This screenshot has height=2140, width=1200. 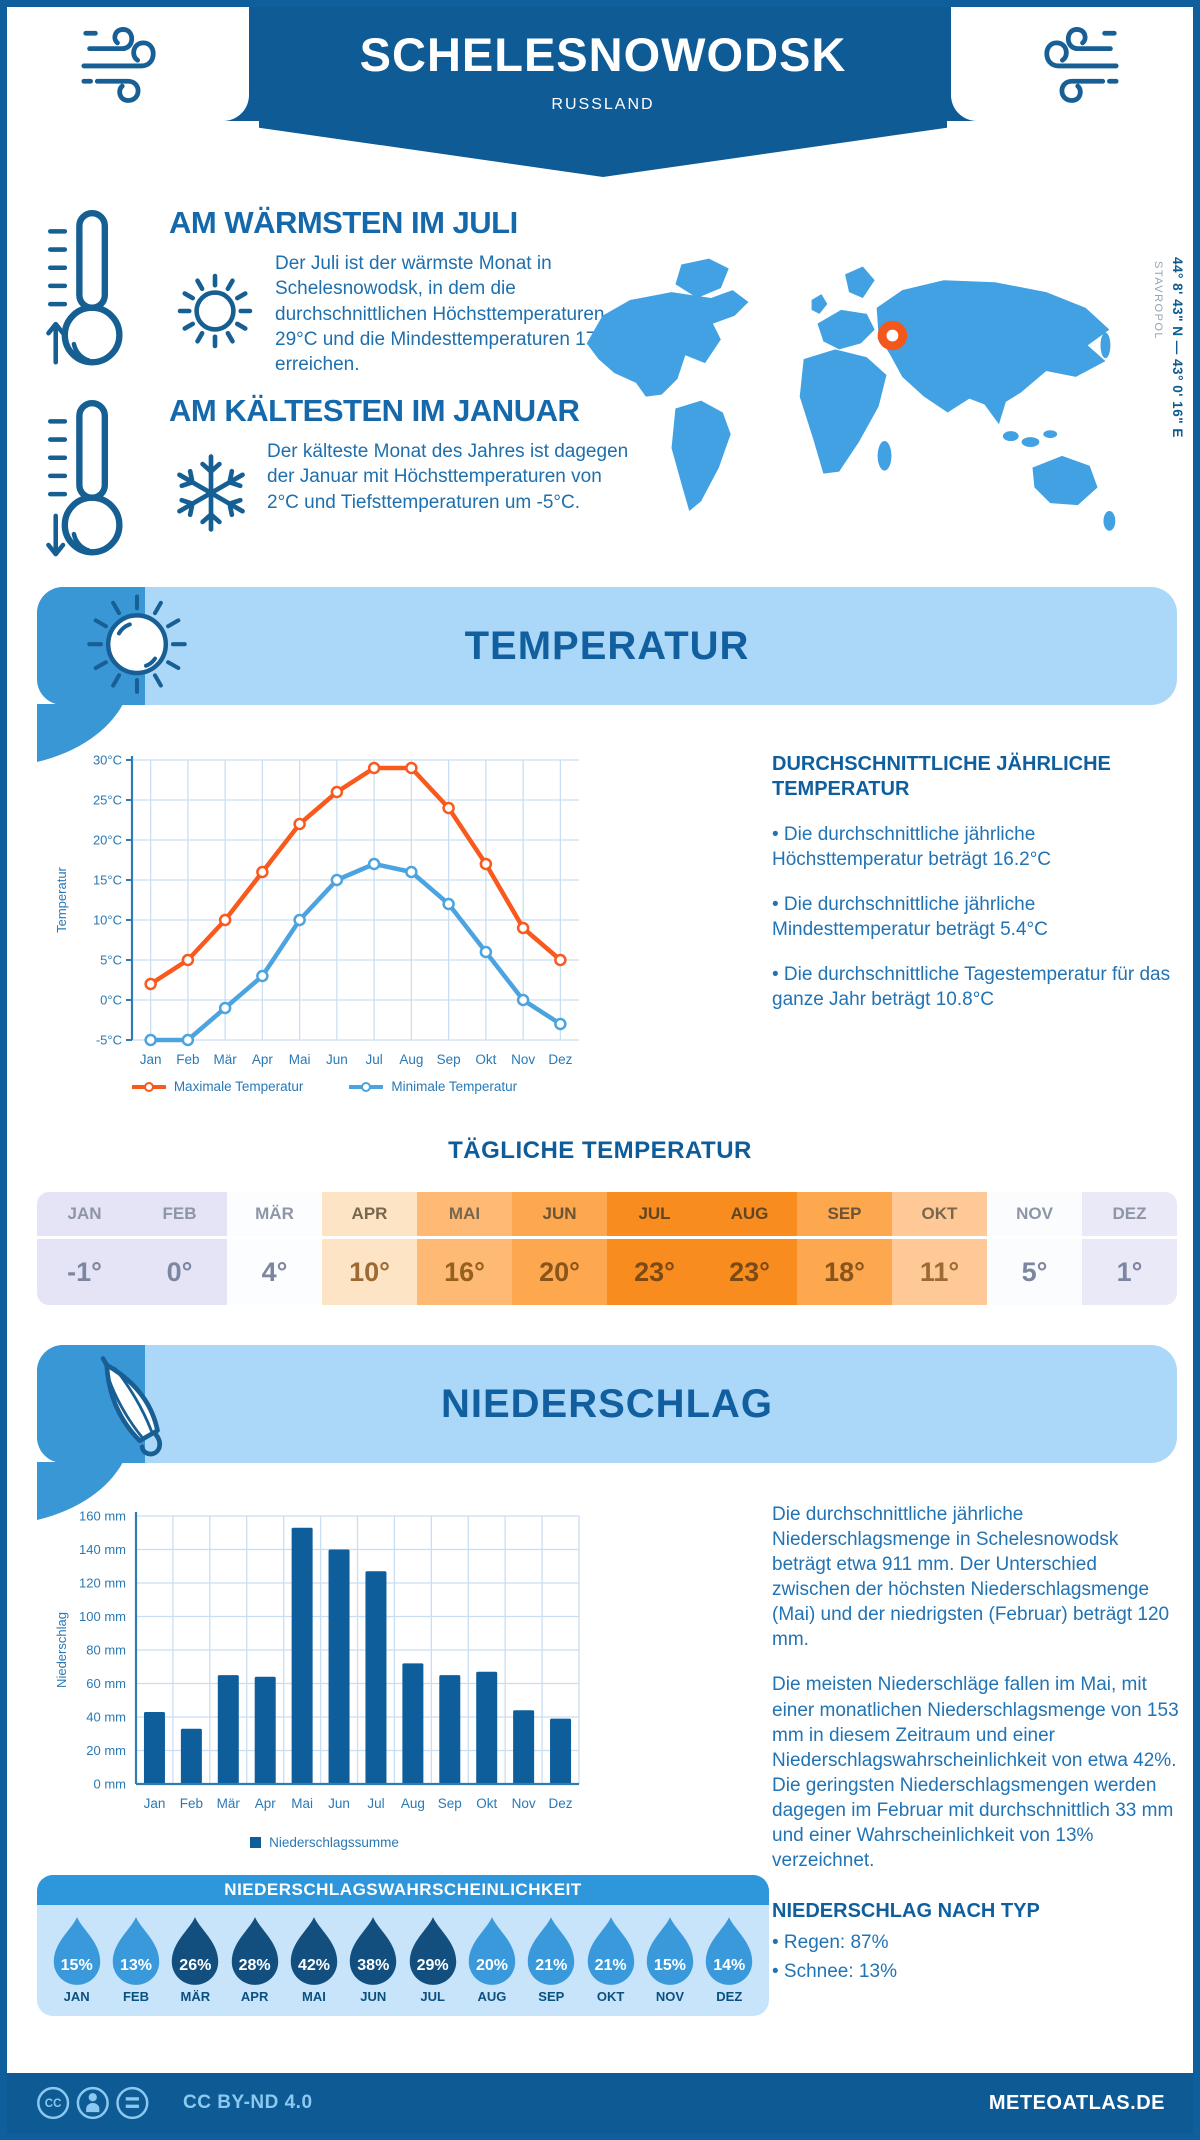 I want to click on svg-text: 25°C, so click(x=107, y=800).